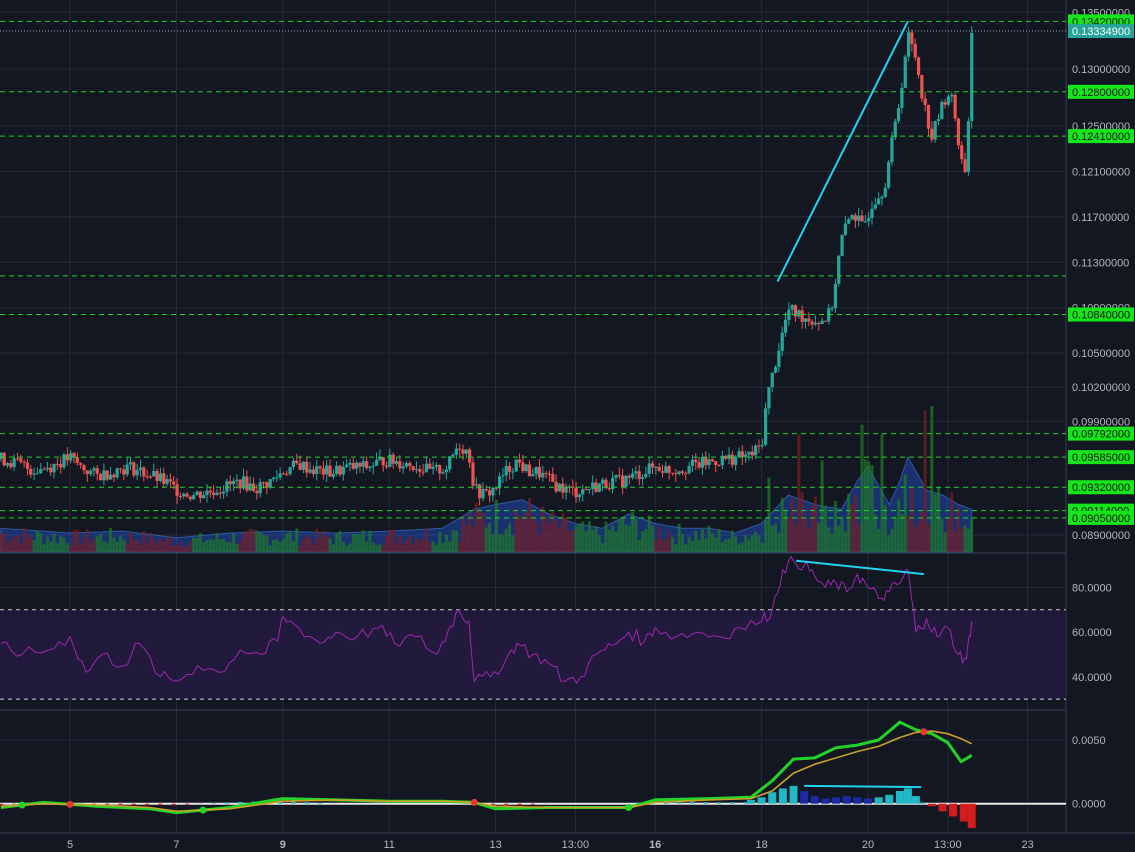 The height and width of the screenshot is (852, 1135). What do you see at coordinates (1089, 741) in the screenshot?
I see `macd-tick-label: 0.0050` at bounding box center [1089, 741].